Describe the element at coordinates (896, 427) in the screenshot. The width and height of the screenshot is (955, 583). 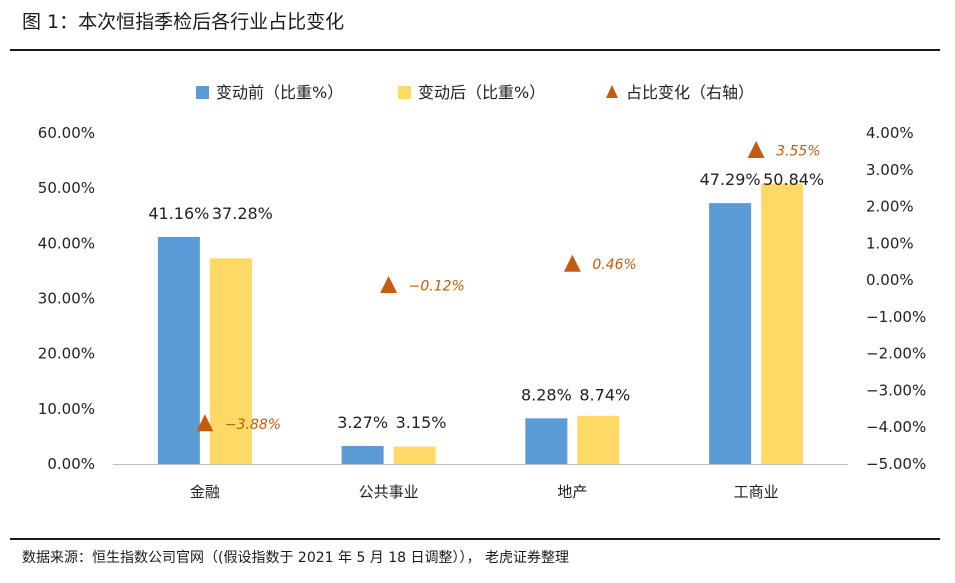
I see `right-tick-label: −4.00%` at that location.